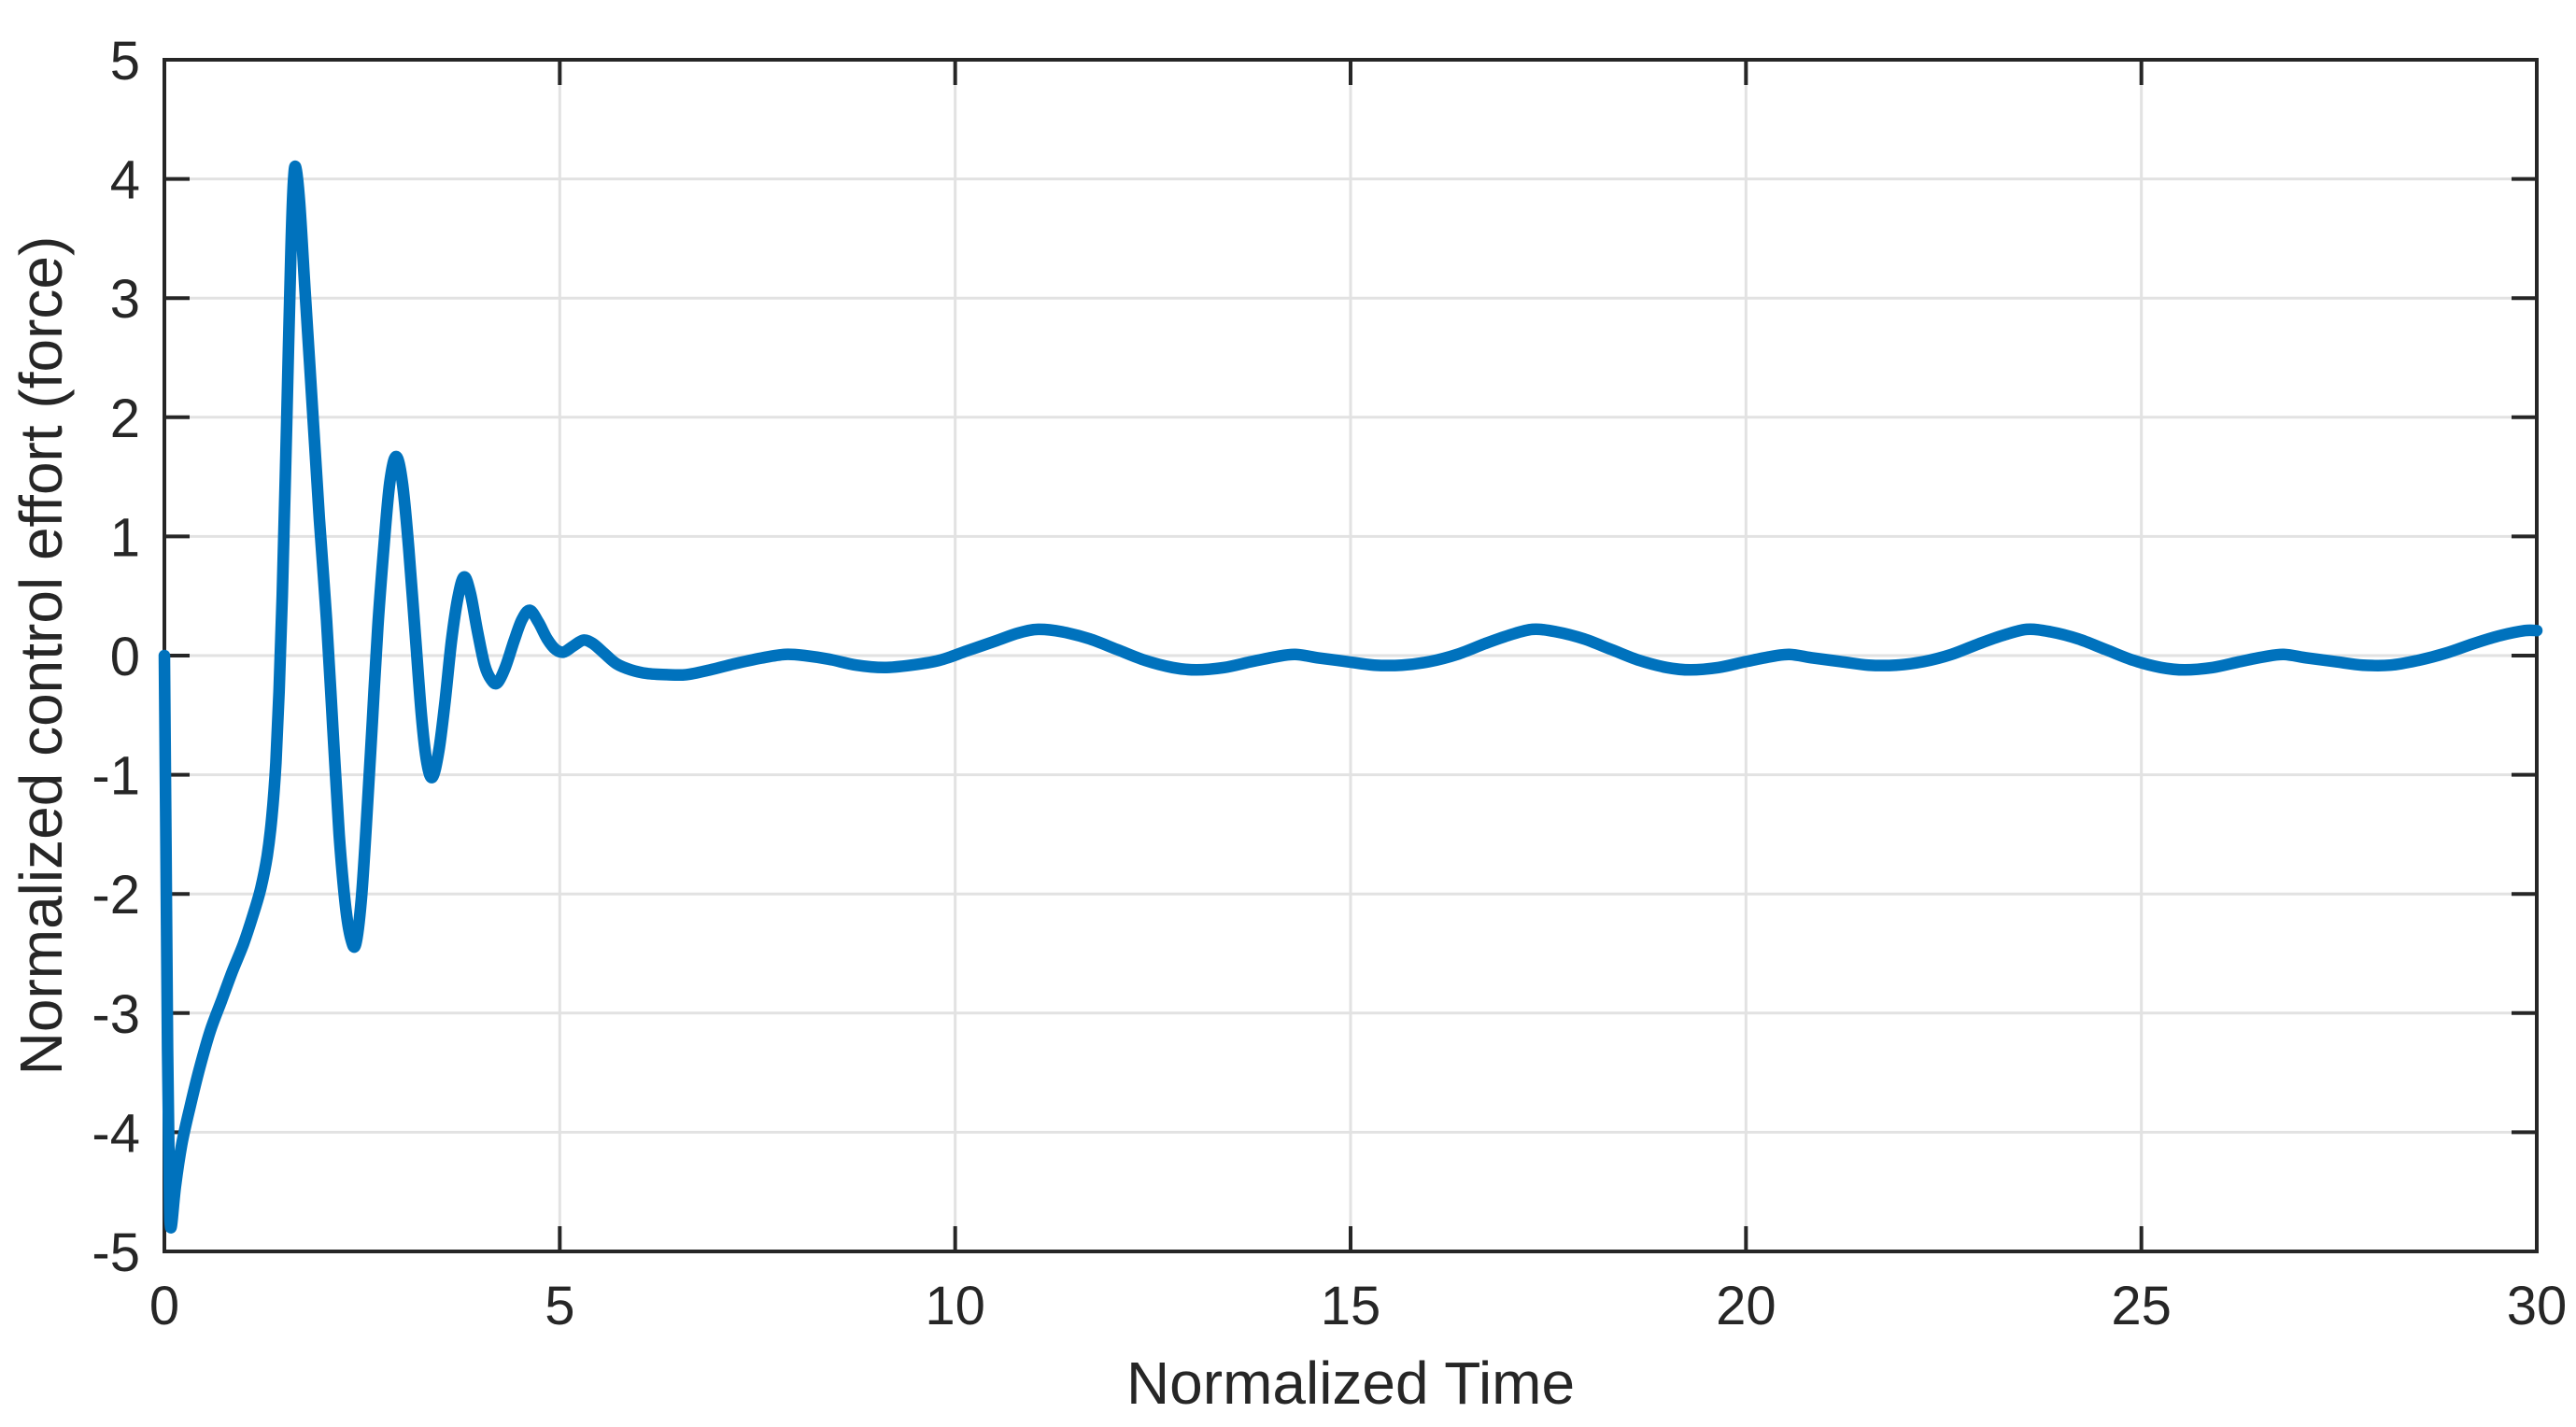 The width and height of the screenshot is (2576, 1427). What do you see at coordinates (116, 895) in the screenshot?
I see `y-tick-label: -2` at bounding box center [116, 895].